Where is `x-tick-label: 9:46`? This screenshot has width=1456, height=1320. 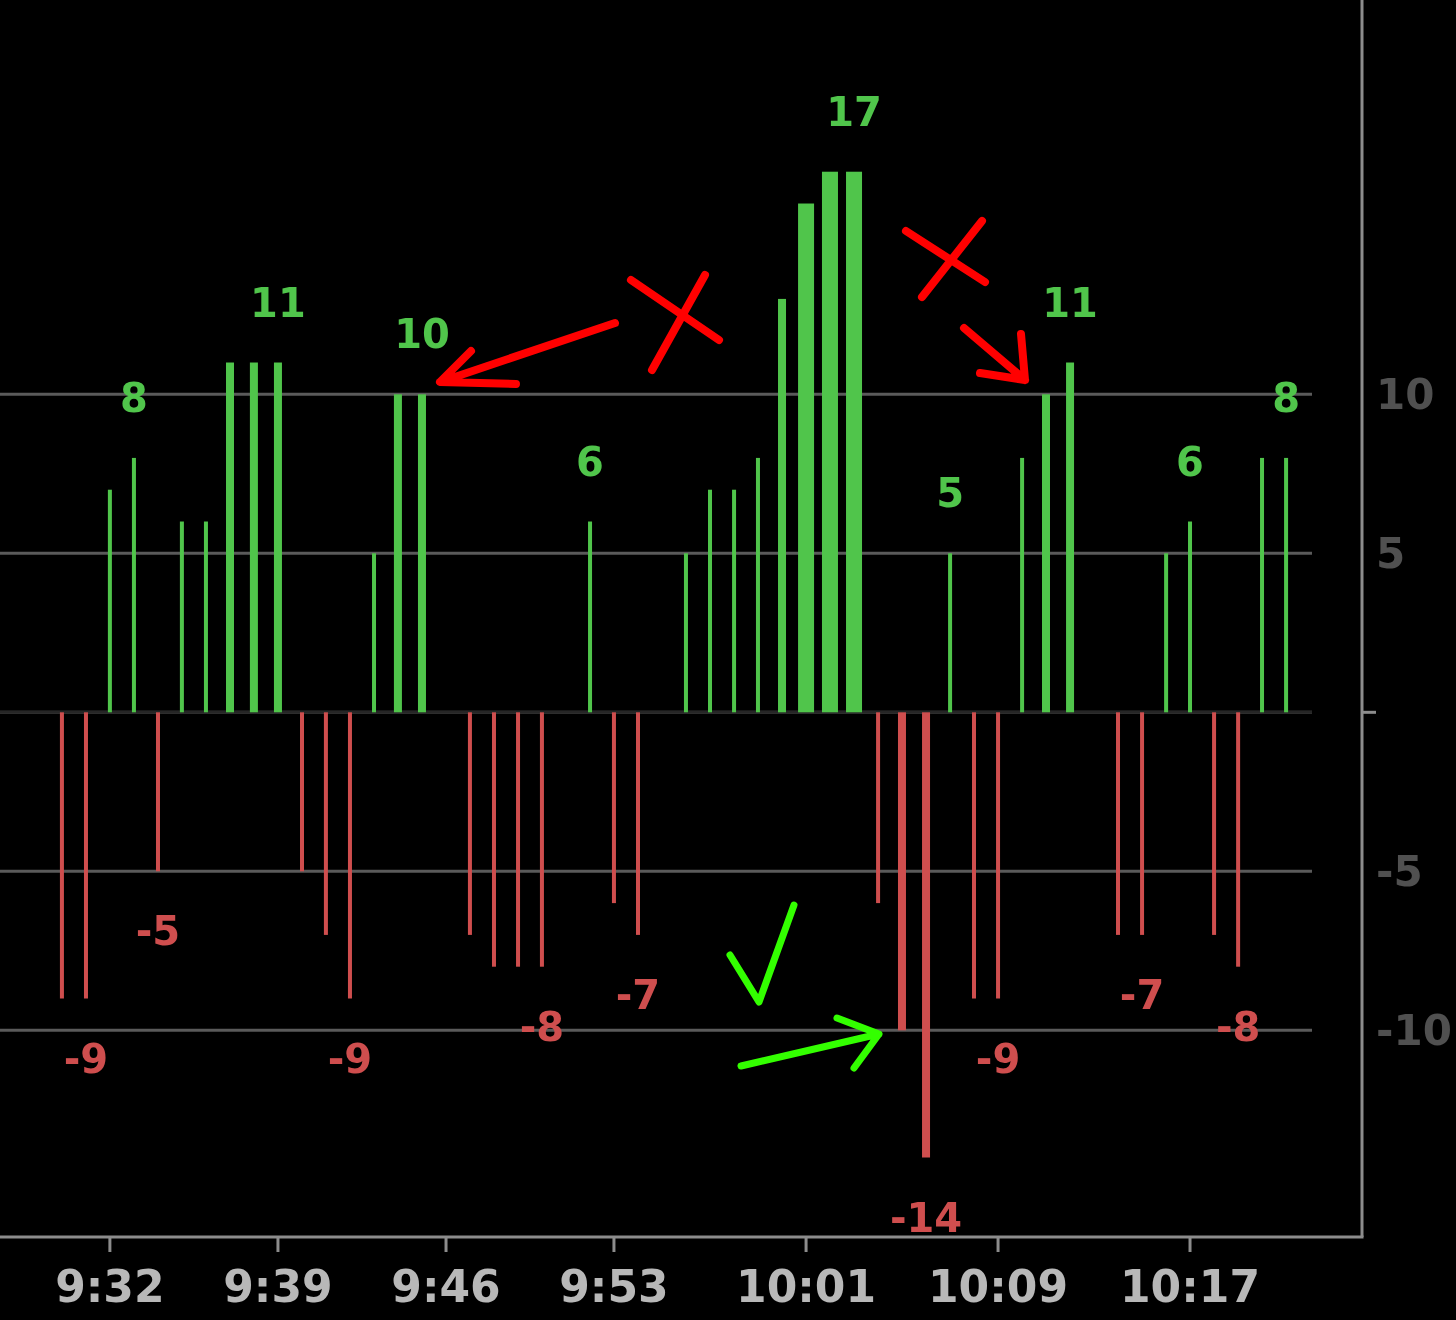 x-tick-label: 9:46 is located at coordinates (446, 1286).